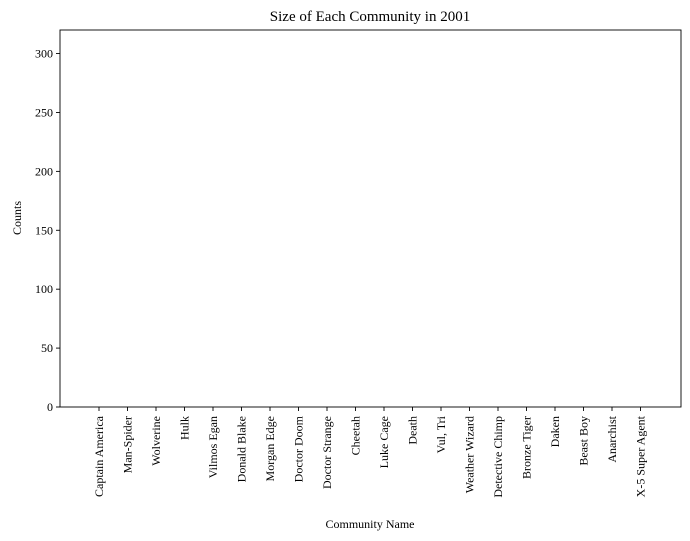 The height and width of the screenshot is (541, 690). What do you see at coordinates (156, 441) in the screenshot?
I see `x-tick-label-2: Wolverine` at bounding box center [156, 441].